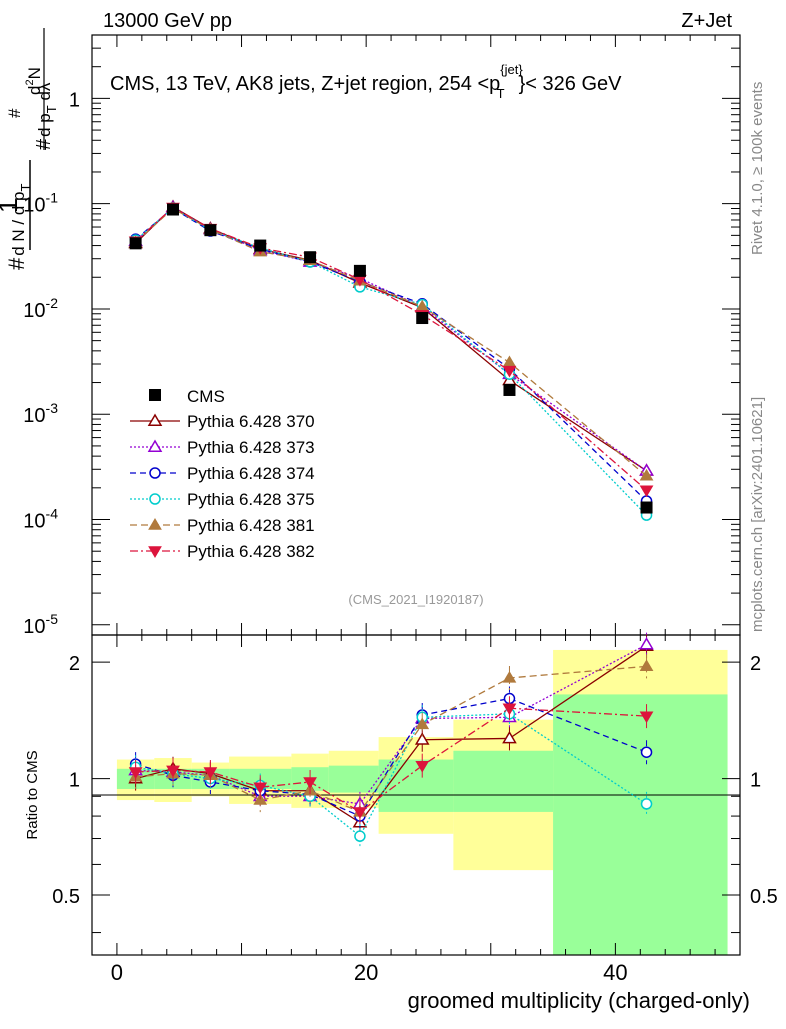 Image resolution: width=786 pixels, height=1029 pixels. Describe the element at coordinates (52, 619) in the screenshot. I see `y-tick-exponent: -5` at that location.